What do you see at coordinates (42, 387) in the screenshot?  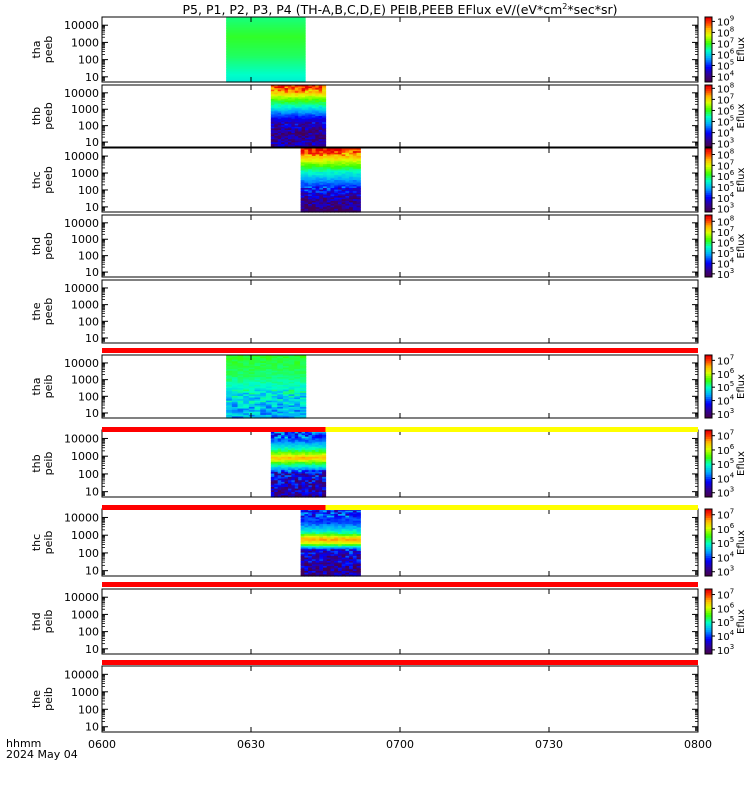 I see `panel-ylabel: thapeib` at bounding box center [42, 387].